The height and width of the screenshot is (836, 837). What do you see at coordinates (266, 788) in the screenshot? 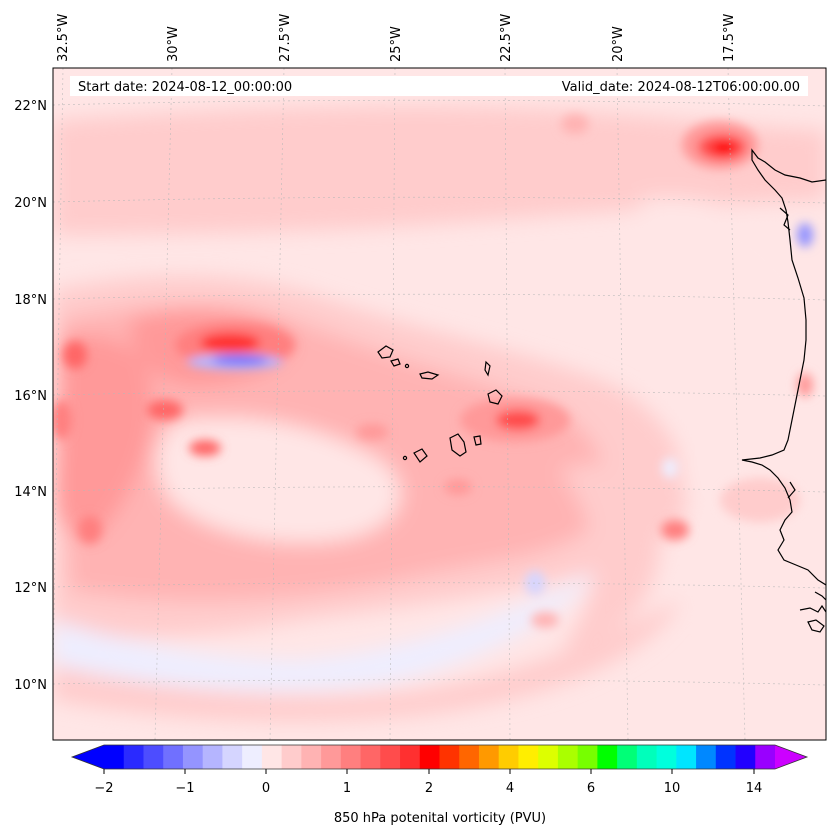
I see `colorbar-tick: 0` at bounding box center [266, 788].